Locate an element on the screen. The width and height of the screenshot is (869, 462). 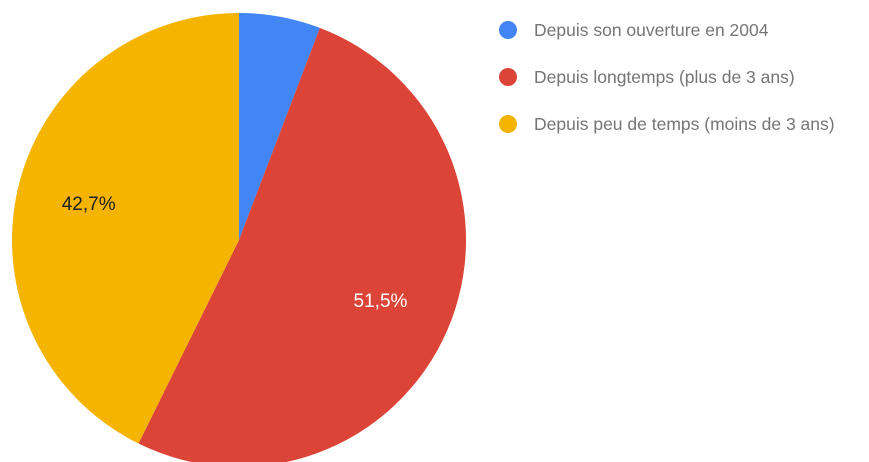
legend-label: Depuis peu de temps (moins de 3 ans) is located at coordinates (684, 124).